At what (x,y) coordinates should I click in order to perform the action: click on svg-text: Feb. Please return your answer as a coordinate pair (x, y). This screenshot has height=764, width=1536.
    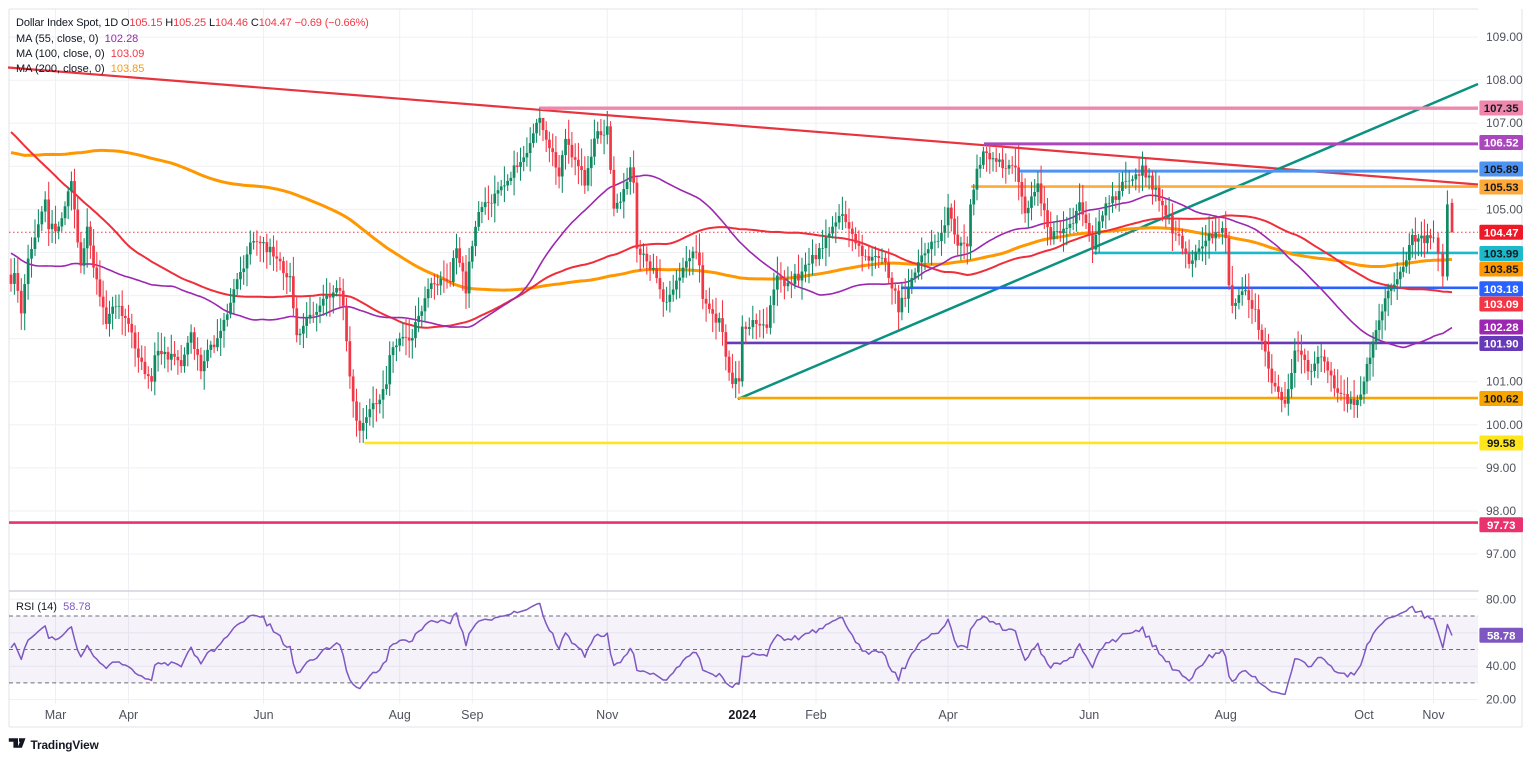
    Looking at the image, I should click on (816, 715).